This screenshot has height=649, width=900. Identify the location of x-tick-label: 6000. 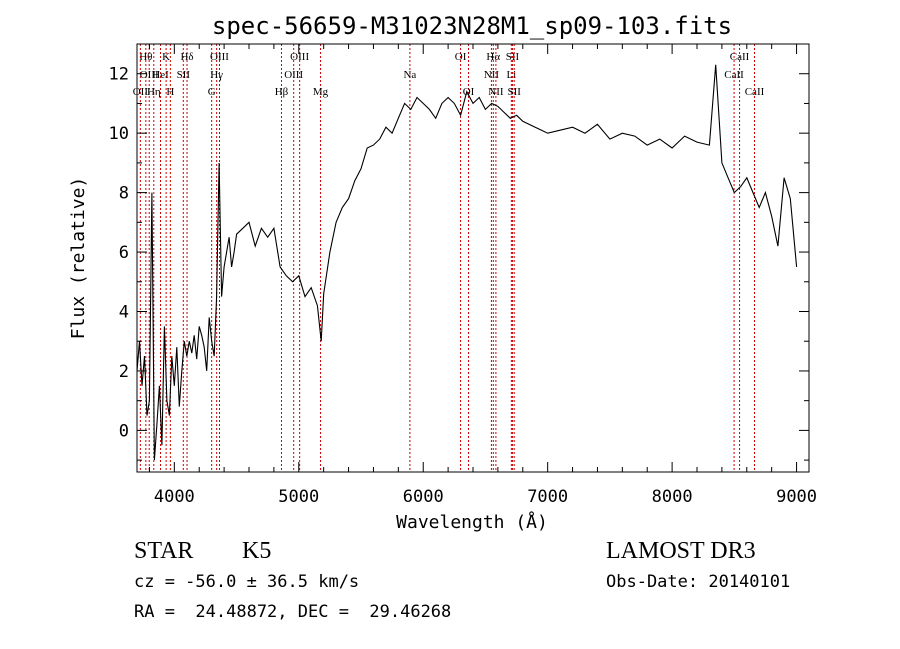
(423, 497).